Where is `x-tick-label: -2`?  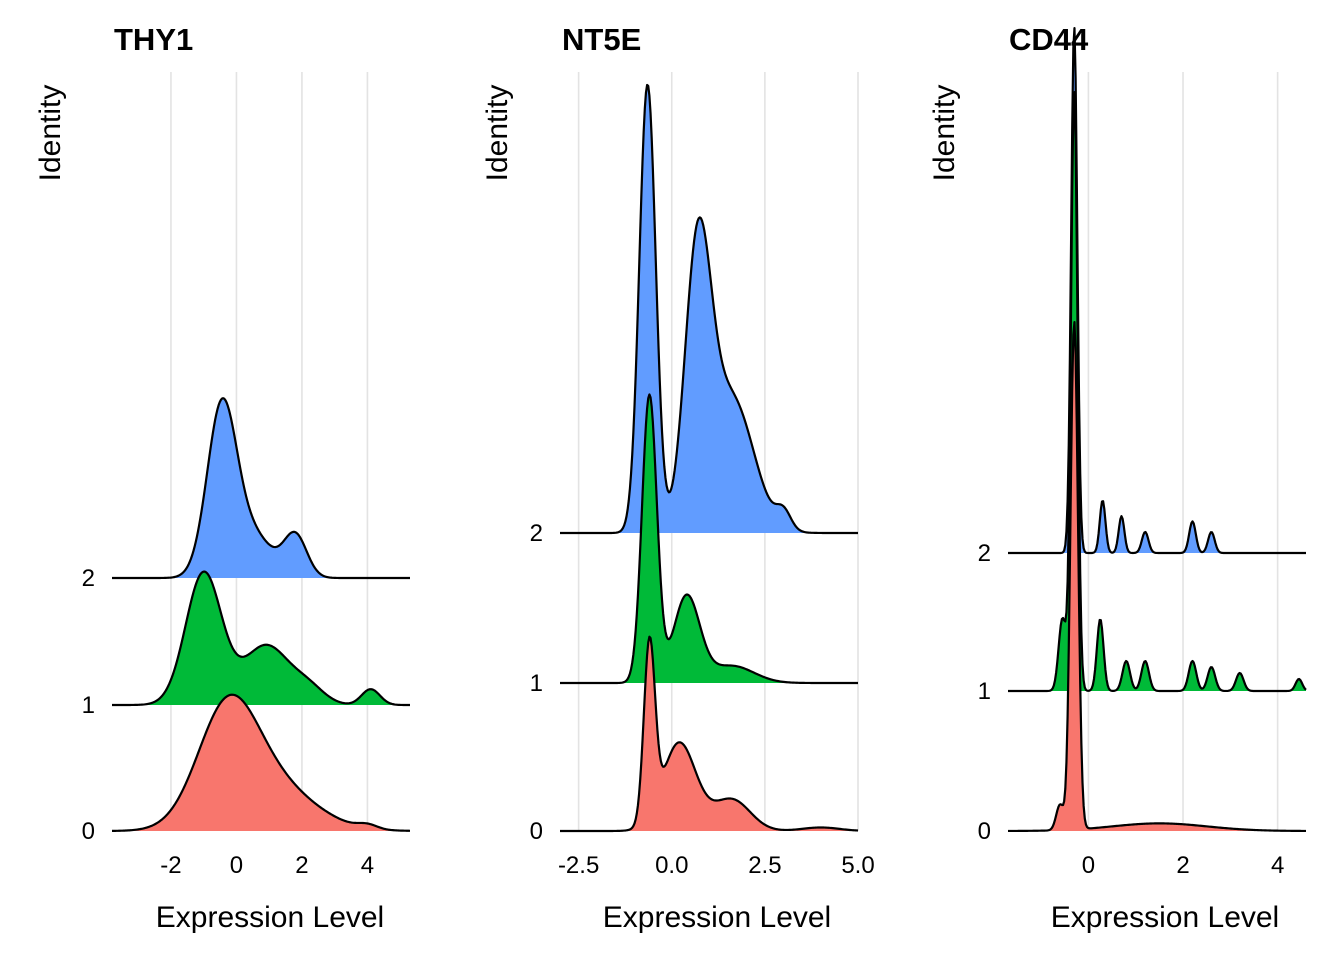 x-tick-label: -2 is located at coordinates (170, 865).